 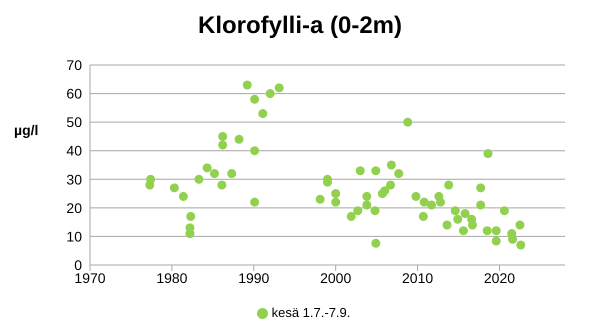 I want to click on y-tick-label: 20, so click(x=74, y=208).